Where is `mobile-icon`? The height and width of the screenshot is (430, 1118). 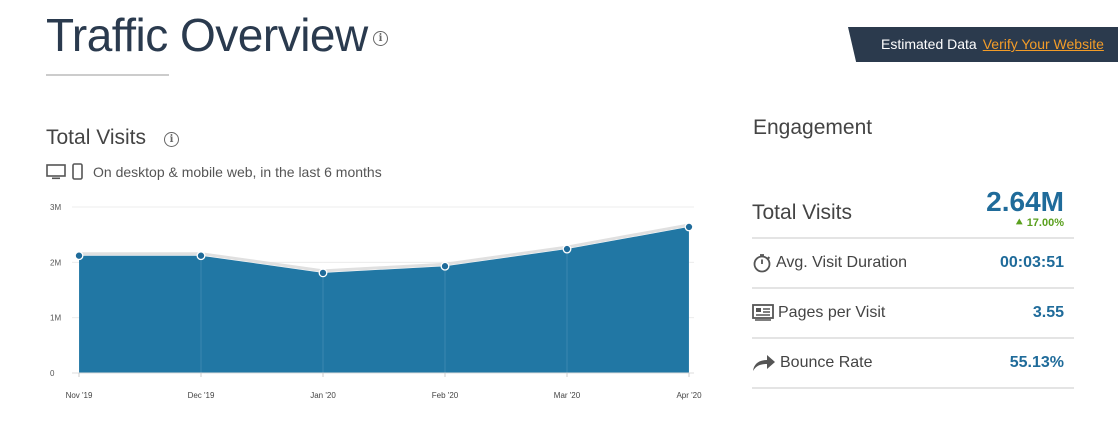 mobile-icon is located at coordinates (77, 171).